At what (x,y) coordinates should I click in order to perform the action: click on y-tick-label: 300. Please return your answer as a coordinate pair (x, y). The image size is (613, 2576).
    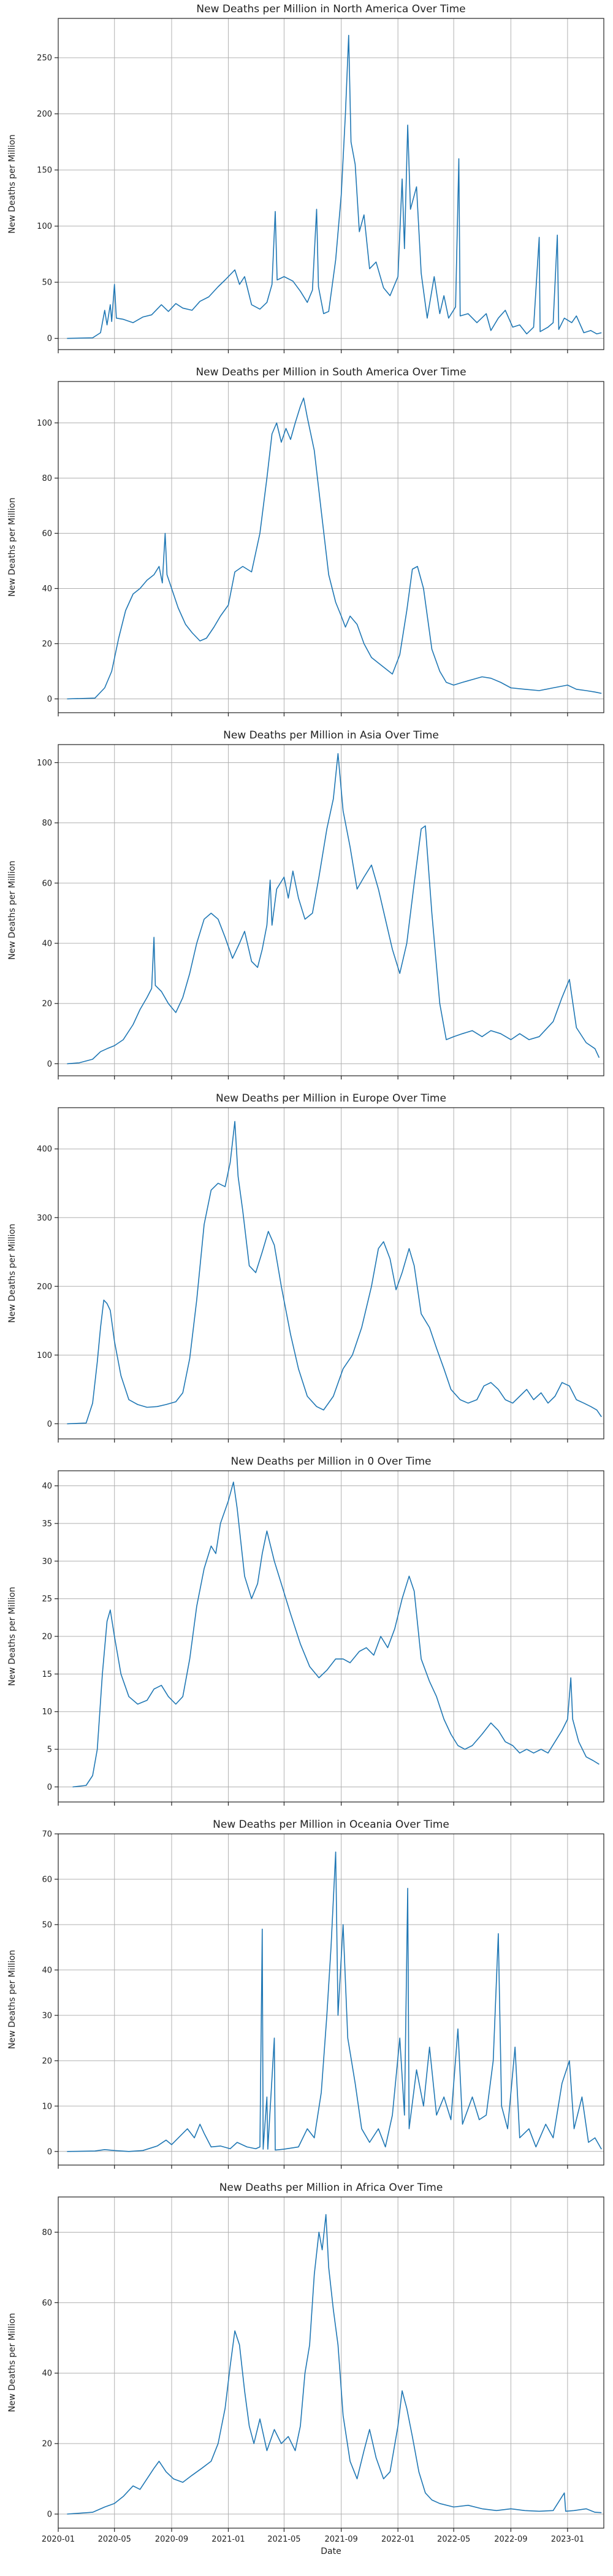
    Looking at the image, I should click on (44, 1218).